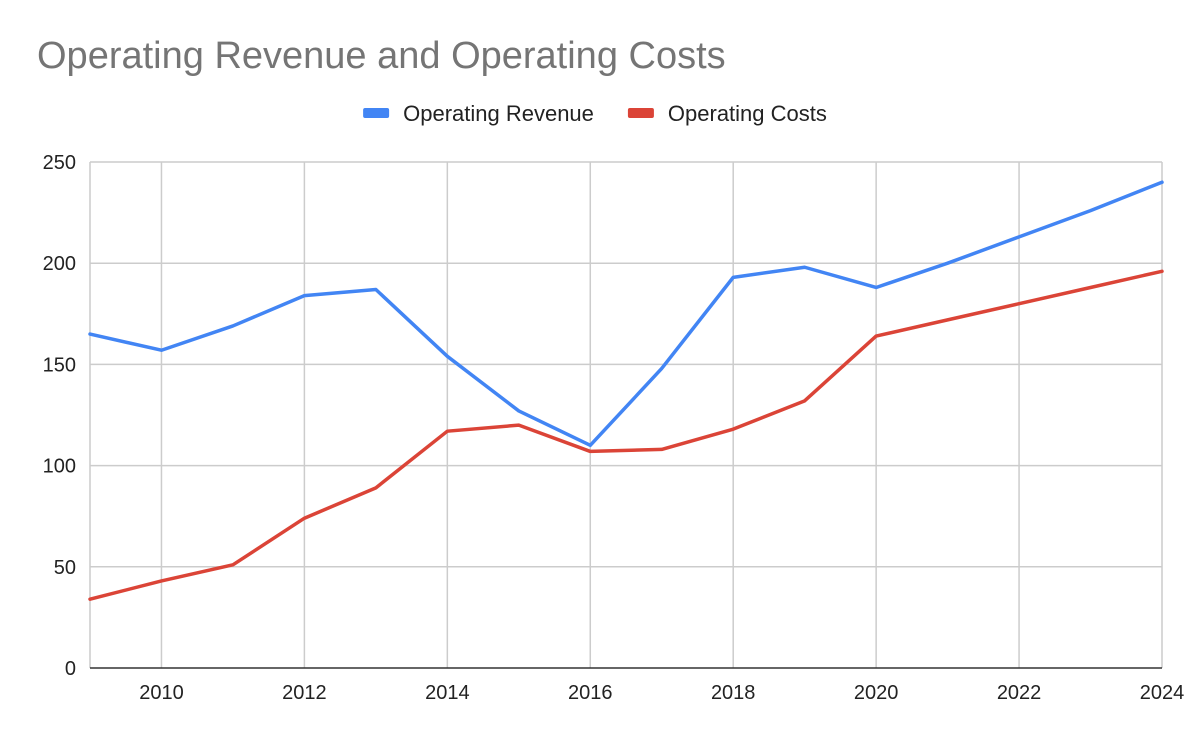 The width and height of the screenshot is (1200, 742). What do you see at coordinates (59, 365) in the screenshot?
I see `y-tick-label: 150` at bounding box center [59, 365].